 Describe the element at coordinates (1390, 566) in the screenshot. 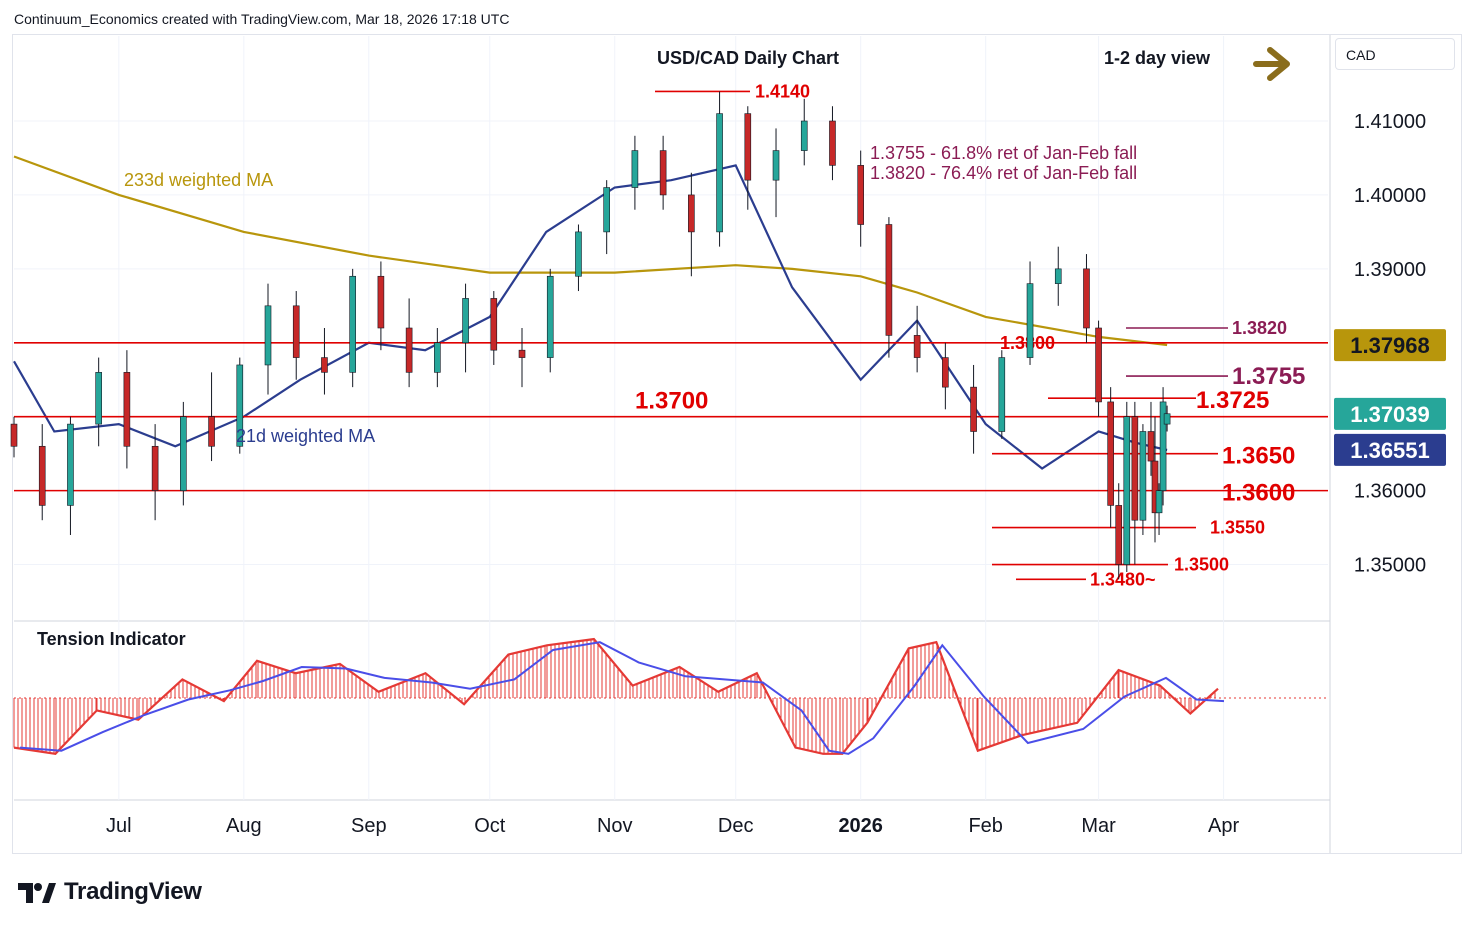

I see `y-tick-label: 1.35000` at that location.